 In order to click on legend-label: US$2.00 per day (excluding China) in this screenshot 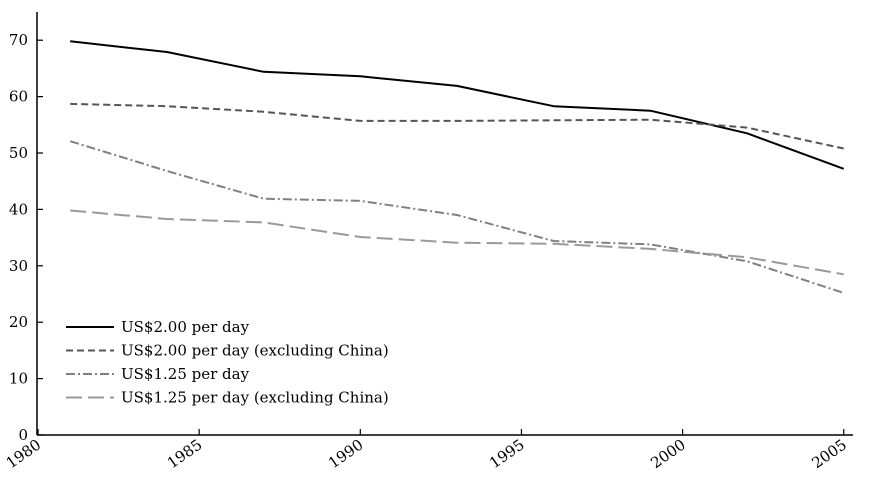, I will do `click(255, 351)`.